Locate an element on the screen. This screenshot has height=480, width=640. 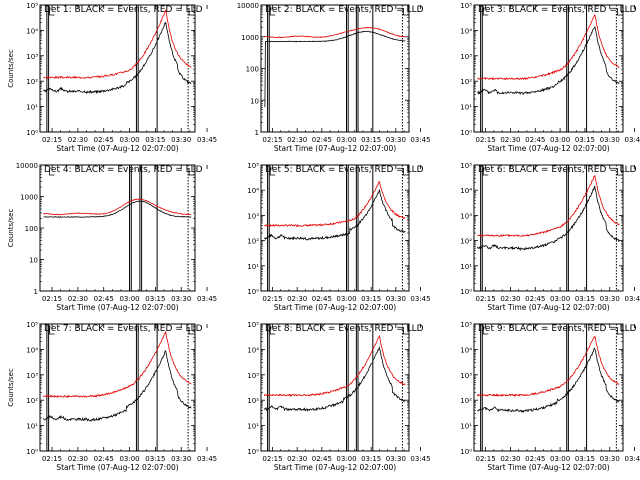
y-tick-label: 10² is located at coordinates (32, 401).